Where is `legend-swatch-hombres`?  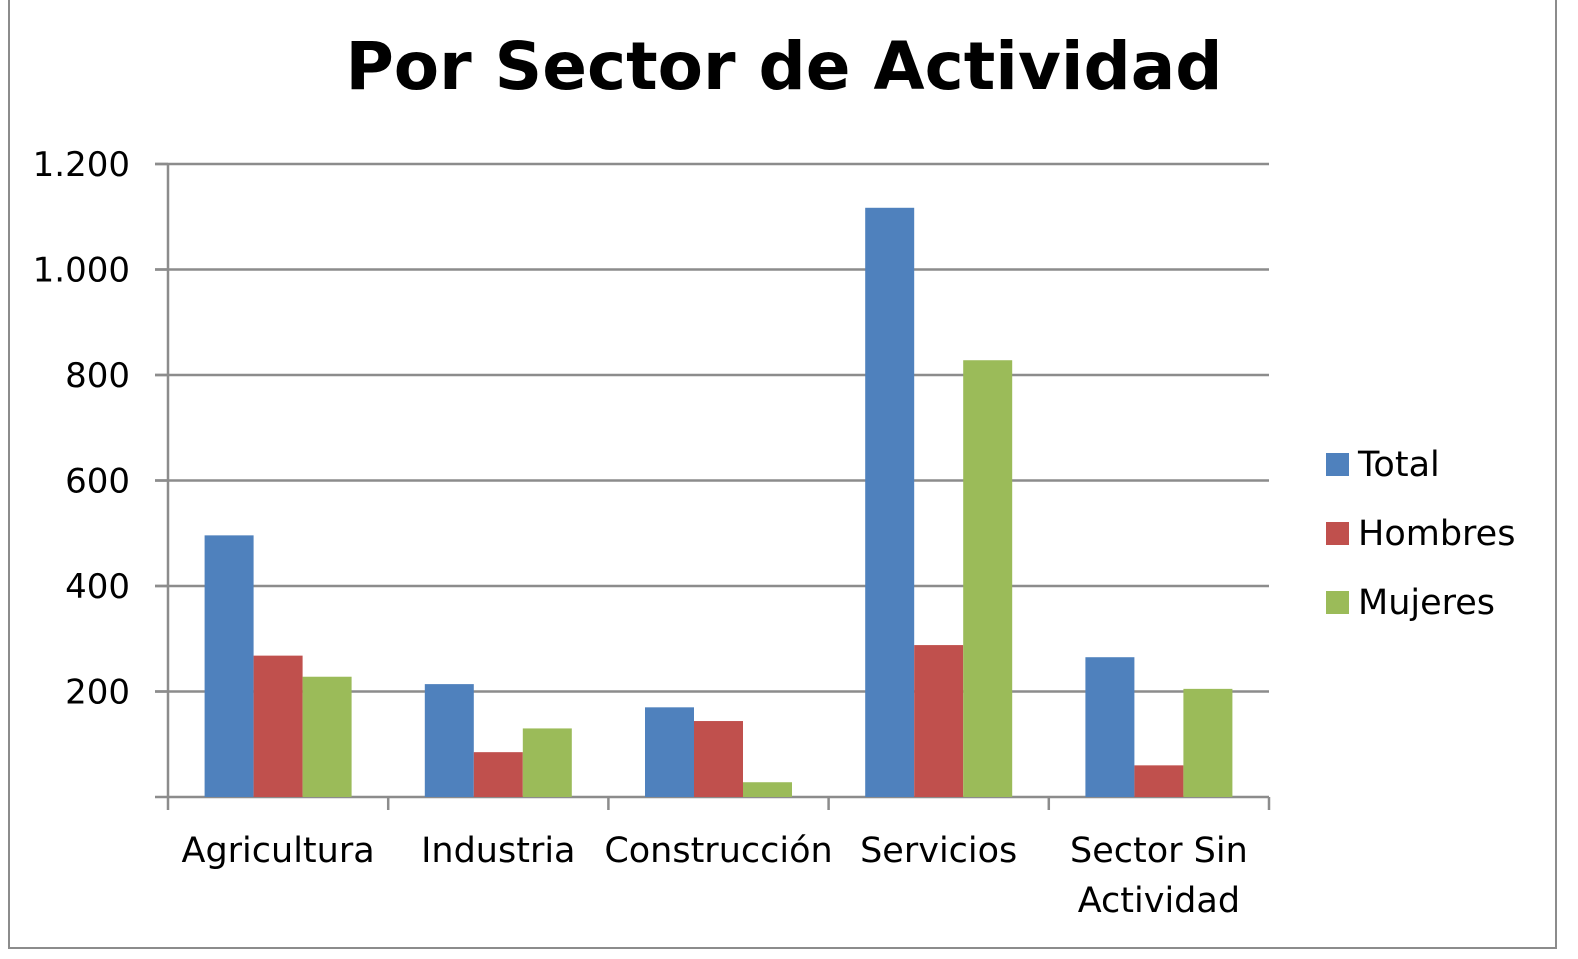 legend-swatch-hombres is located at coordinates (1337, 533).